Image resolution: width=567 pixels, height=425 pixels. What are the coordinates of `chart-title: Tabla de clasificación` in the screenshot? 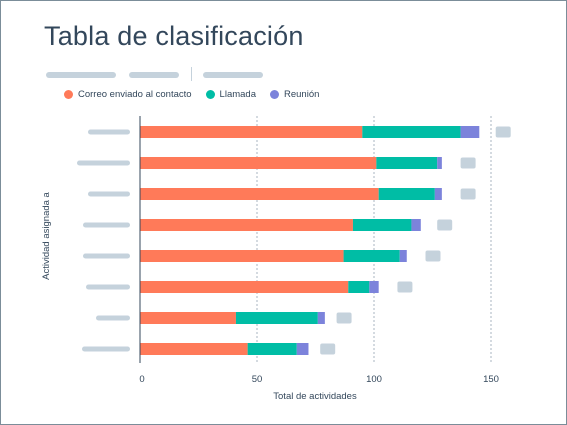 It's located at (174, 36).